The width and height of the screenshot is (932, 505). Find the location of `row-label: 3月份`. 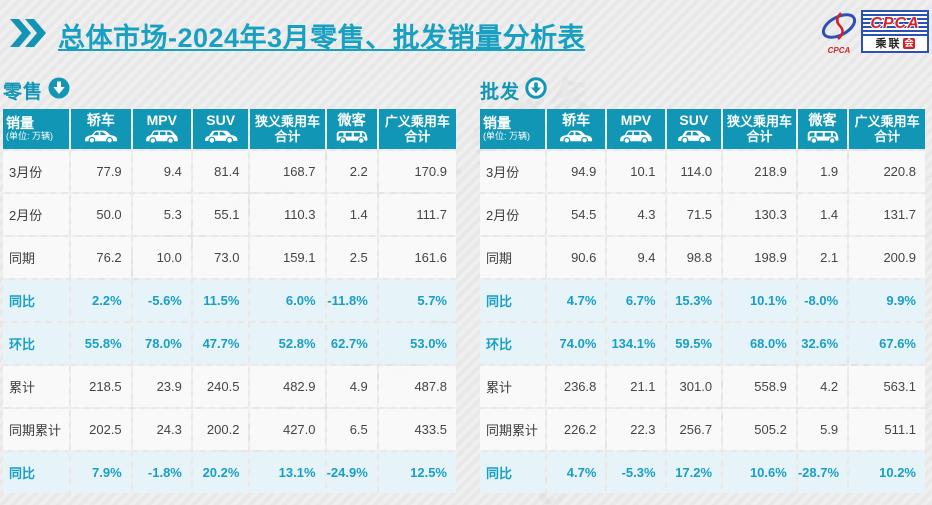

row-label: 3月份 is located at coordinates (512, 171).